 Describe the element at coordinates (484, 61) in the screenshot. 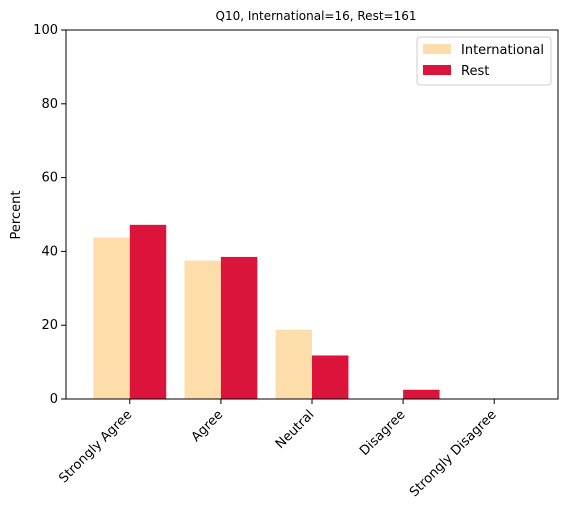

I see `legend: International Rest` at that location.